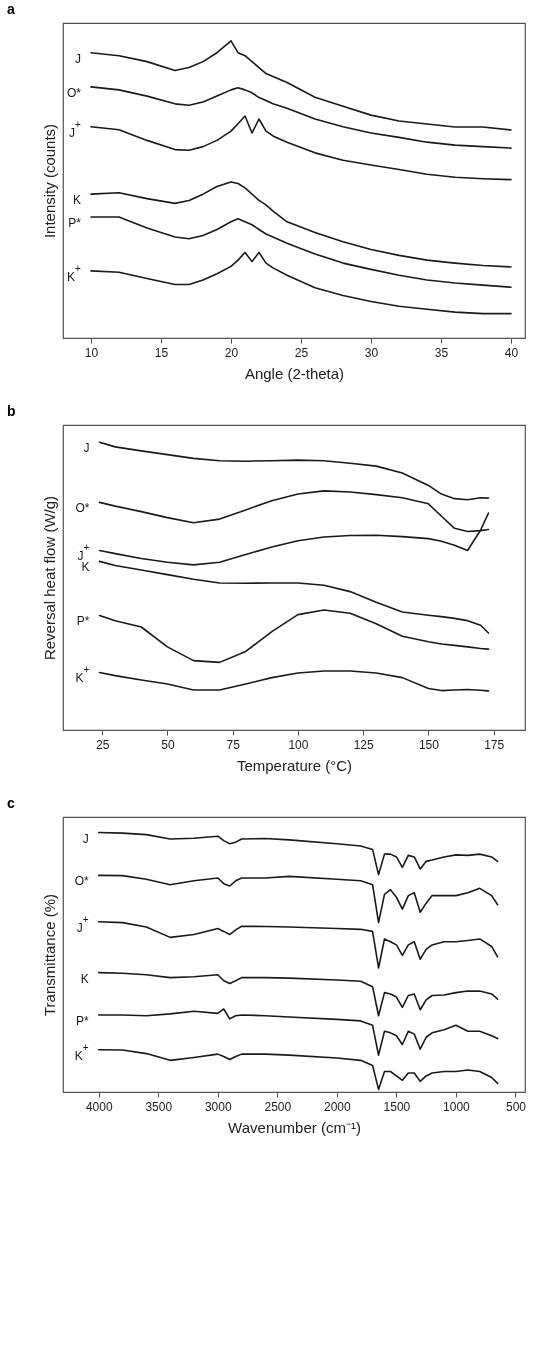 The width and height of the screenshot is (550, 1364). What do you see at coordinates (231, 352) in the screenshot?
I see `x-tick-label: 20` at bounding box center [231, 352].